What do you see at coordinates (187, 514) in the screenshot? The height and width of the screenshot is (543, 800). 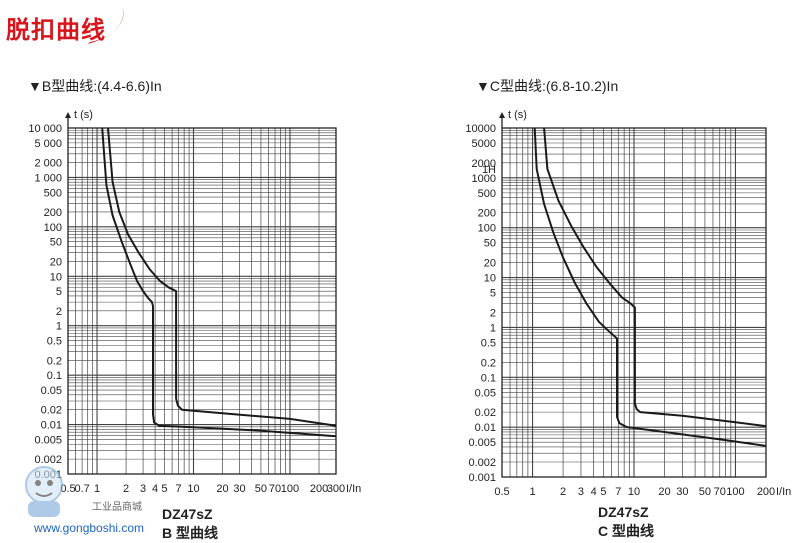 I see `model-label-b: DZ47sZ` at bounding box center [187, 514].